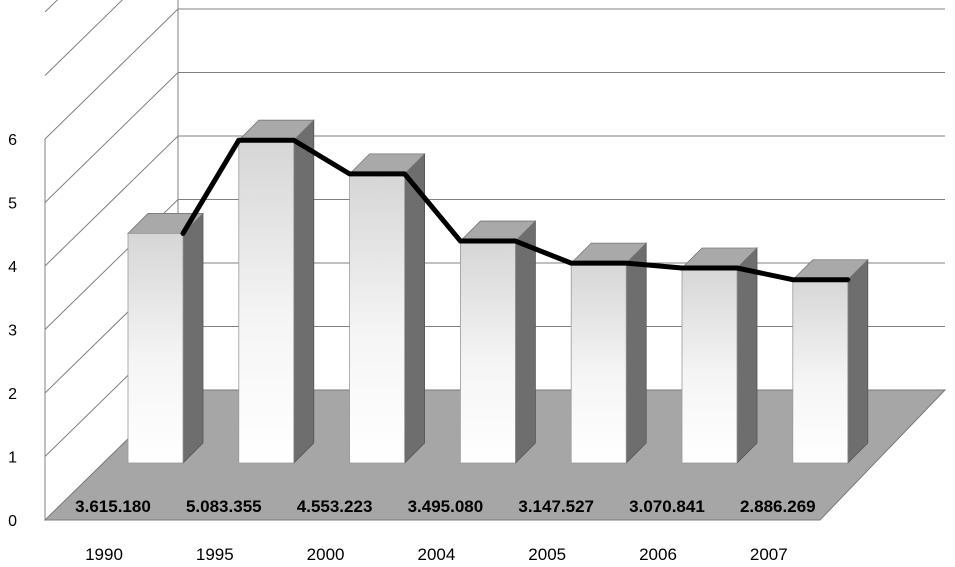 Image resolution: width=955 pixels, height=567 pixels. Describe the element at coordinates (215, 554) in the screenshot. I see `x-tick-label: 1995` at that location.